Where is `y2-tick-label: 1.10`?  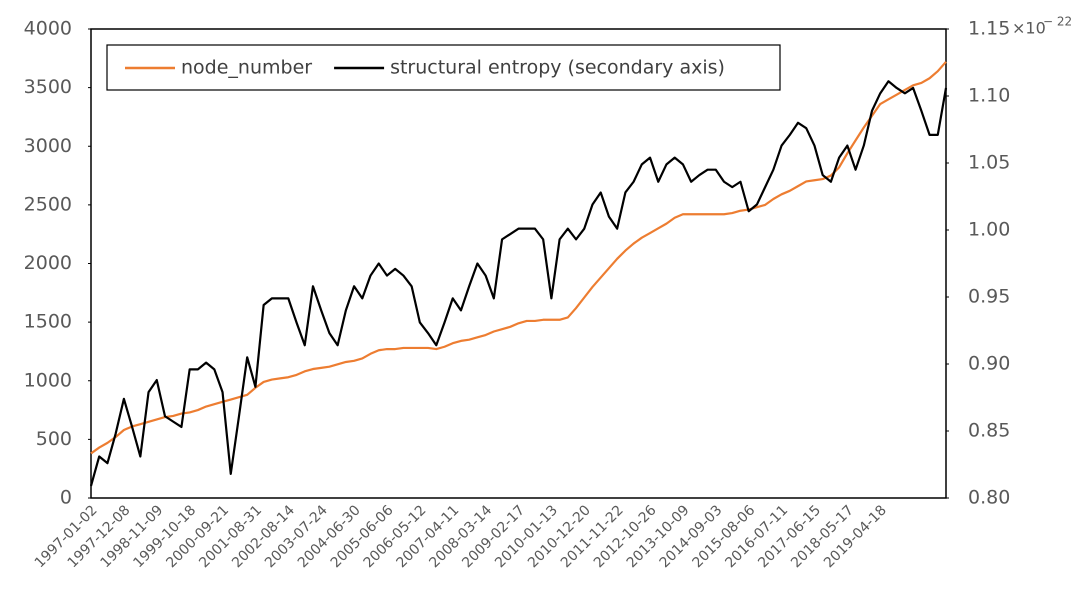
y2-tick-label: 1.10 is located at coordinates (989, 96).